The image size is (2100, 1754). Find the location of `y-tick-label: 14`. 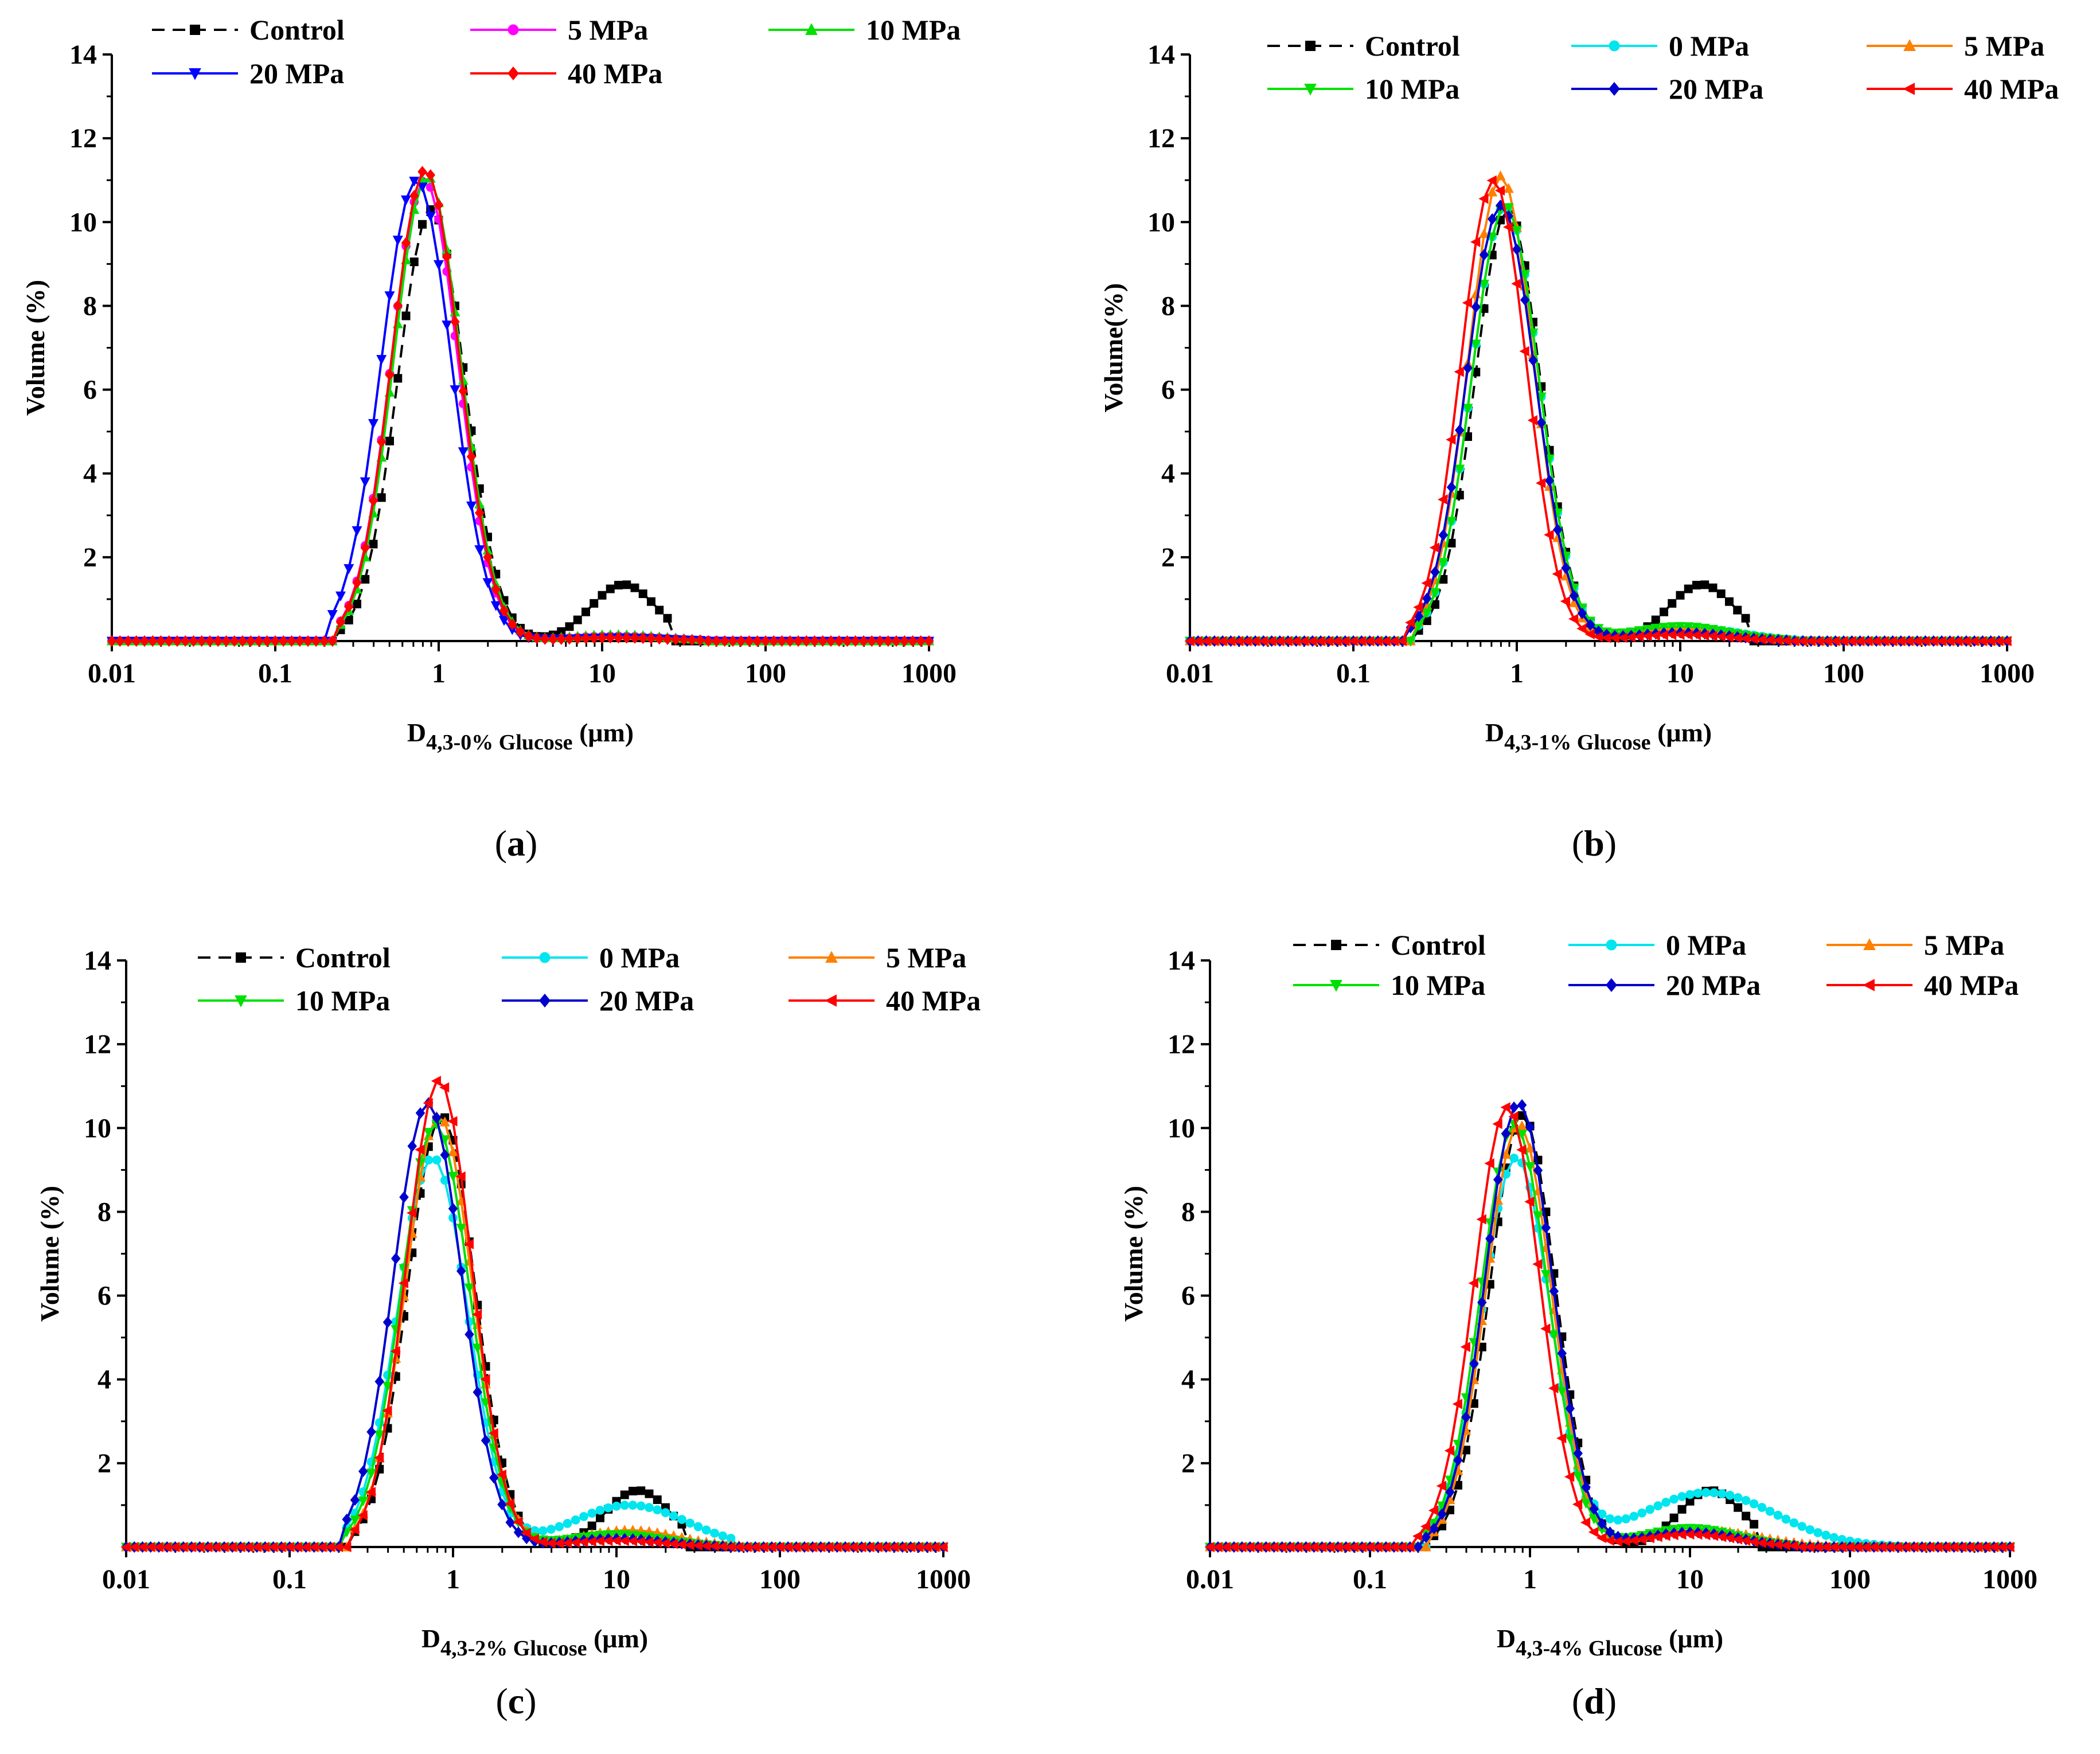

y-tick-label: 14 is located at coordinates (97, 961).